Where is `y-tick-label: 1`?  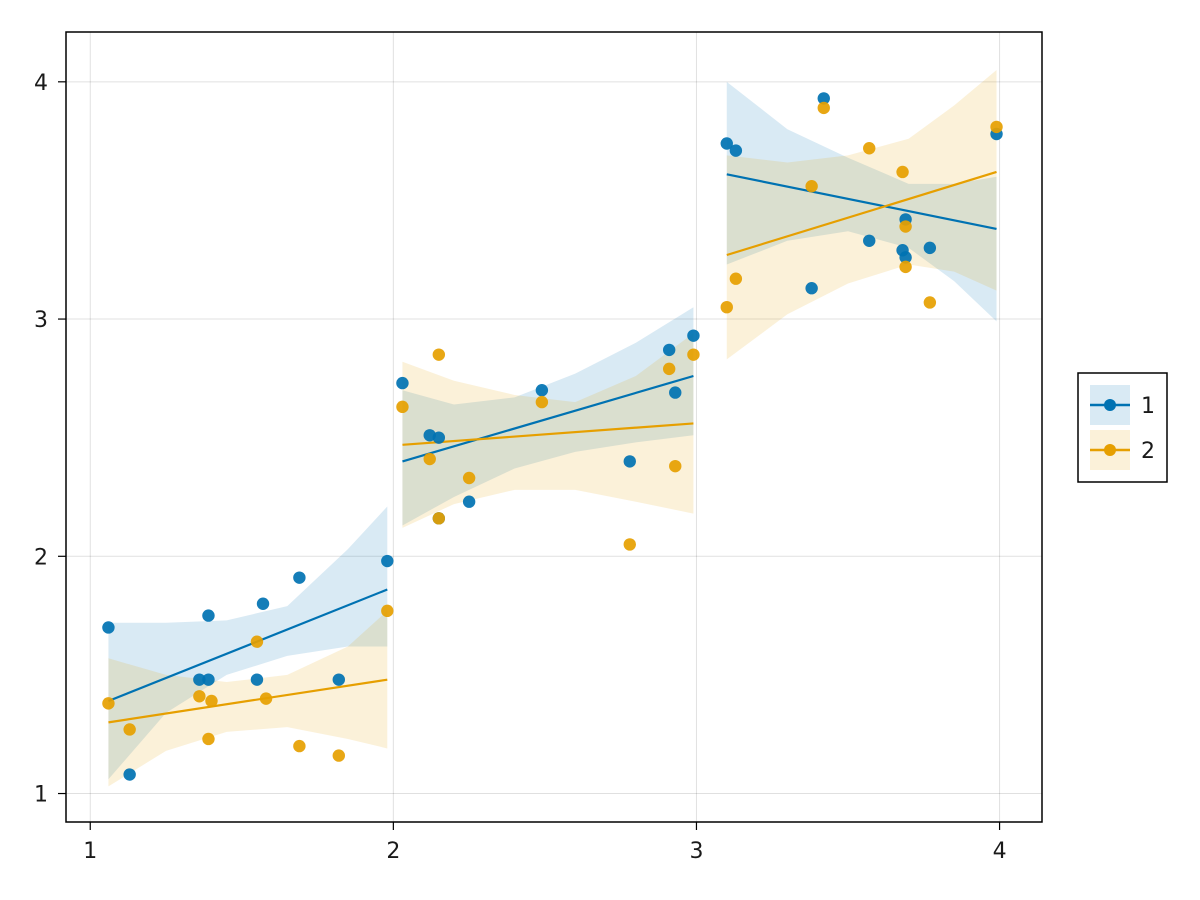
y-tick-label: 1 is located at coordinates (41, 795).